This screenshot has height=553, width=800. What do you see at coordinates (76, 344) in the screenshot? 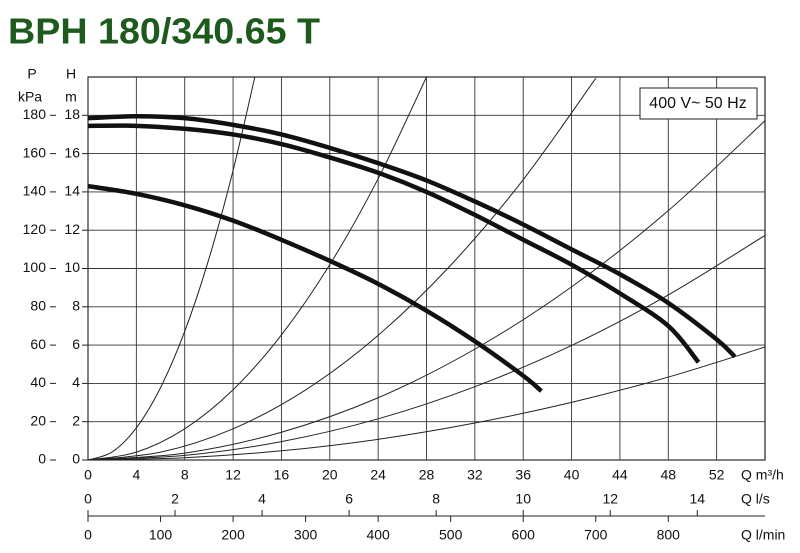
I see `y-tick-label: 6` at bounding box center [76, 344].